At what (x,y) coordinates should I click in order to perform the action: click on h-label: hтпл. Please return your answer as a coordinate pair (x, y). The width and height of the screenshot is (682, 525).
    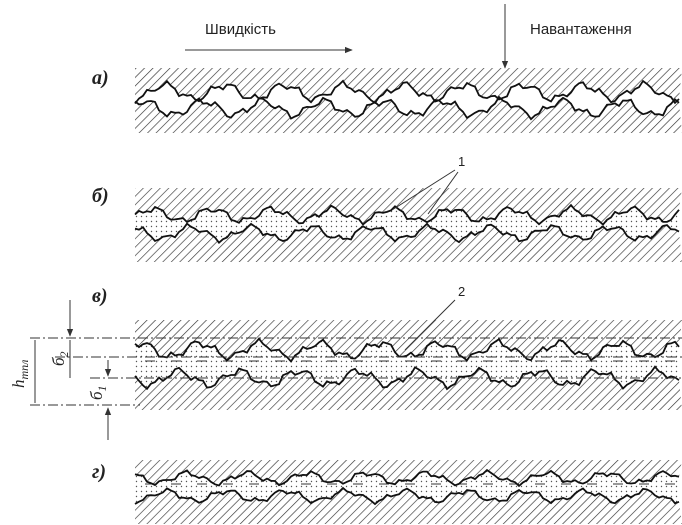
    Looking at the image, I should click on (20, 374).